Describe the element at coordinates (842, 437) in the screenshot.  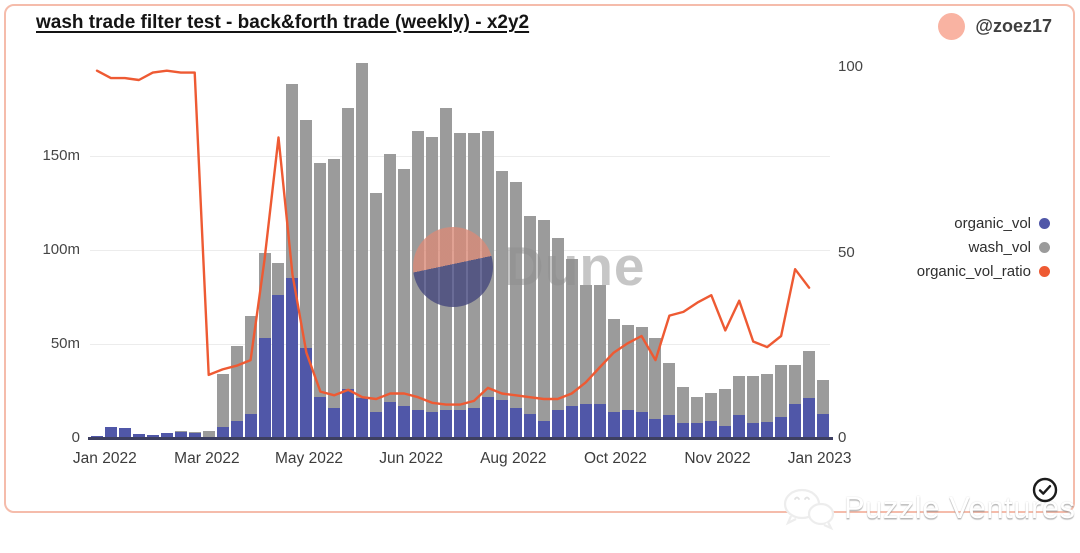
I see `right-axis-tick: 0` at that location.